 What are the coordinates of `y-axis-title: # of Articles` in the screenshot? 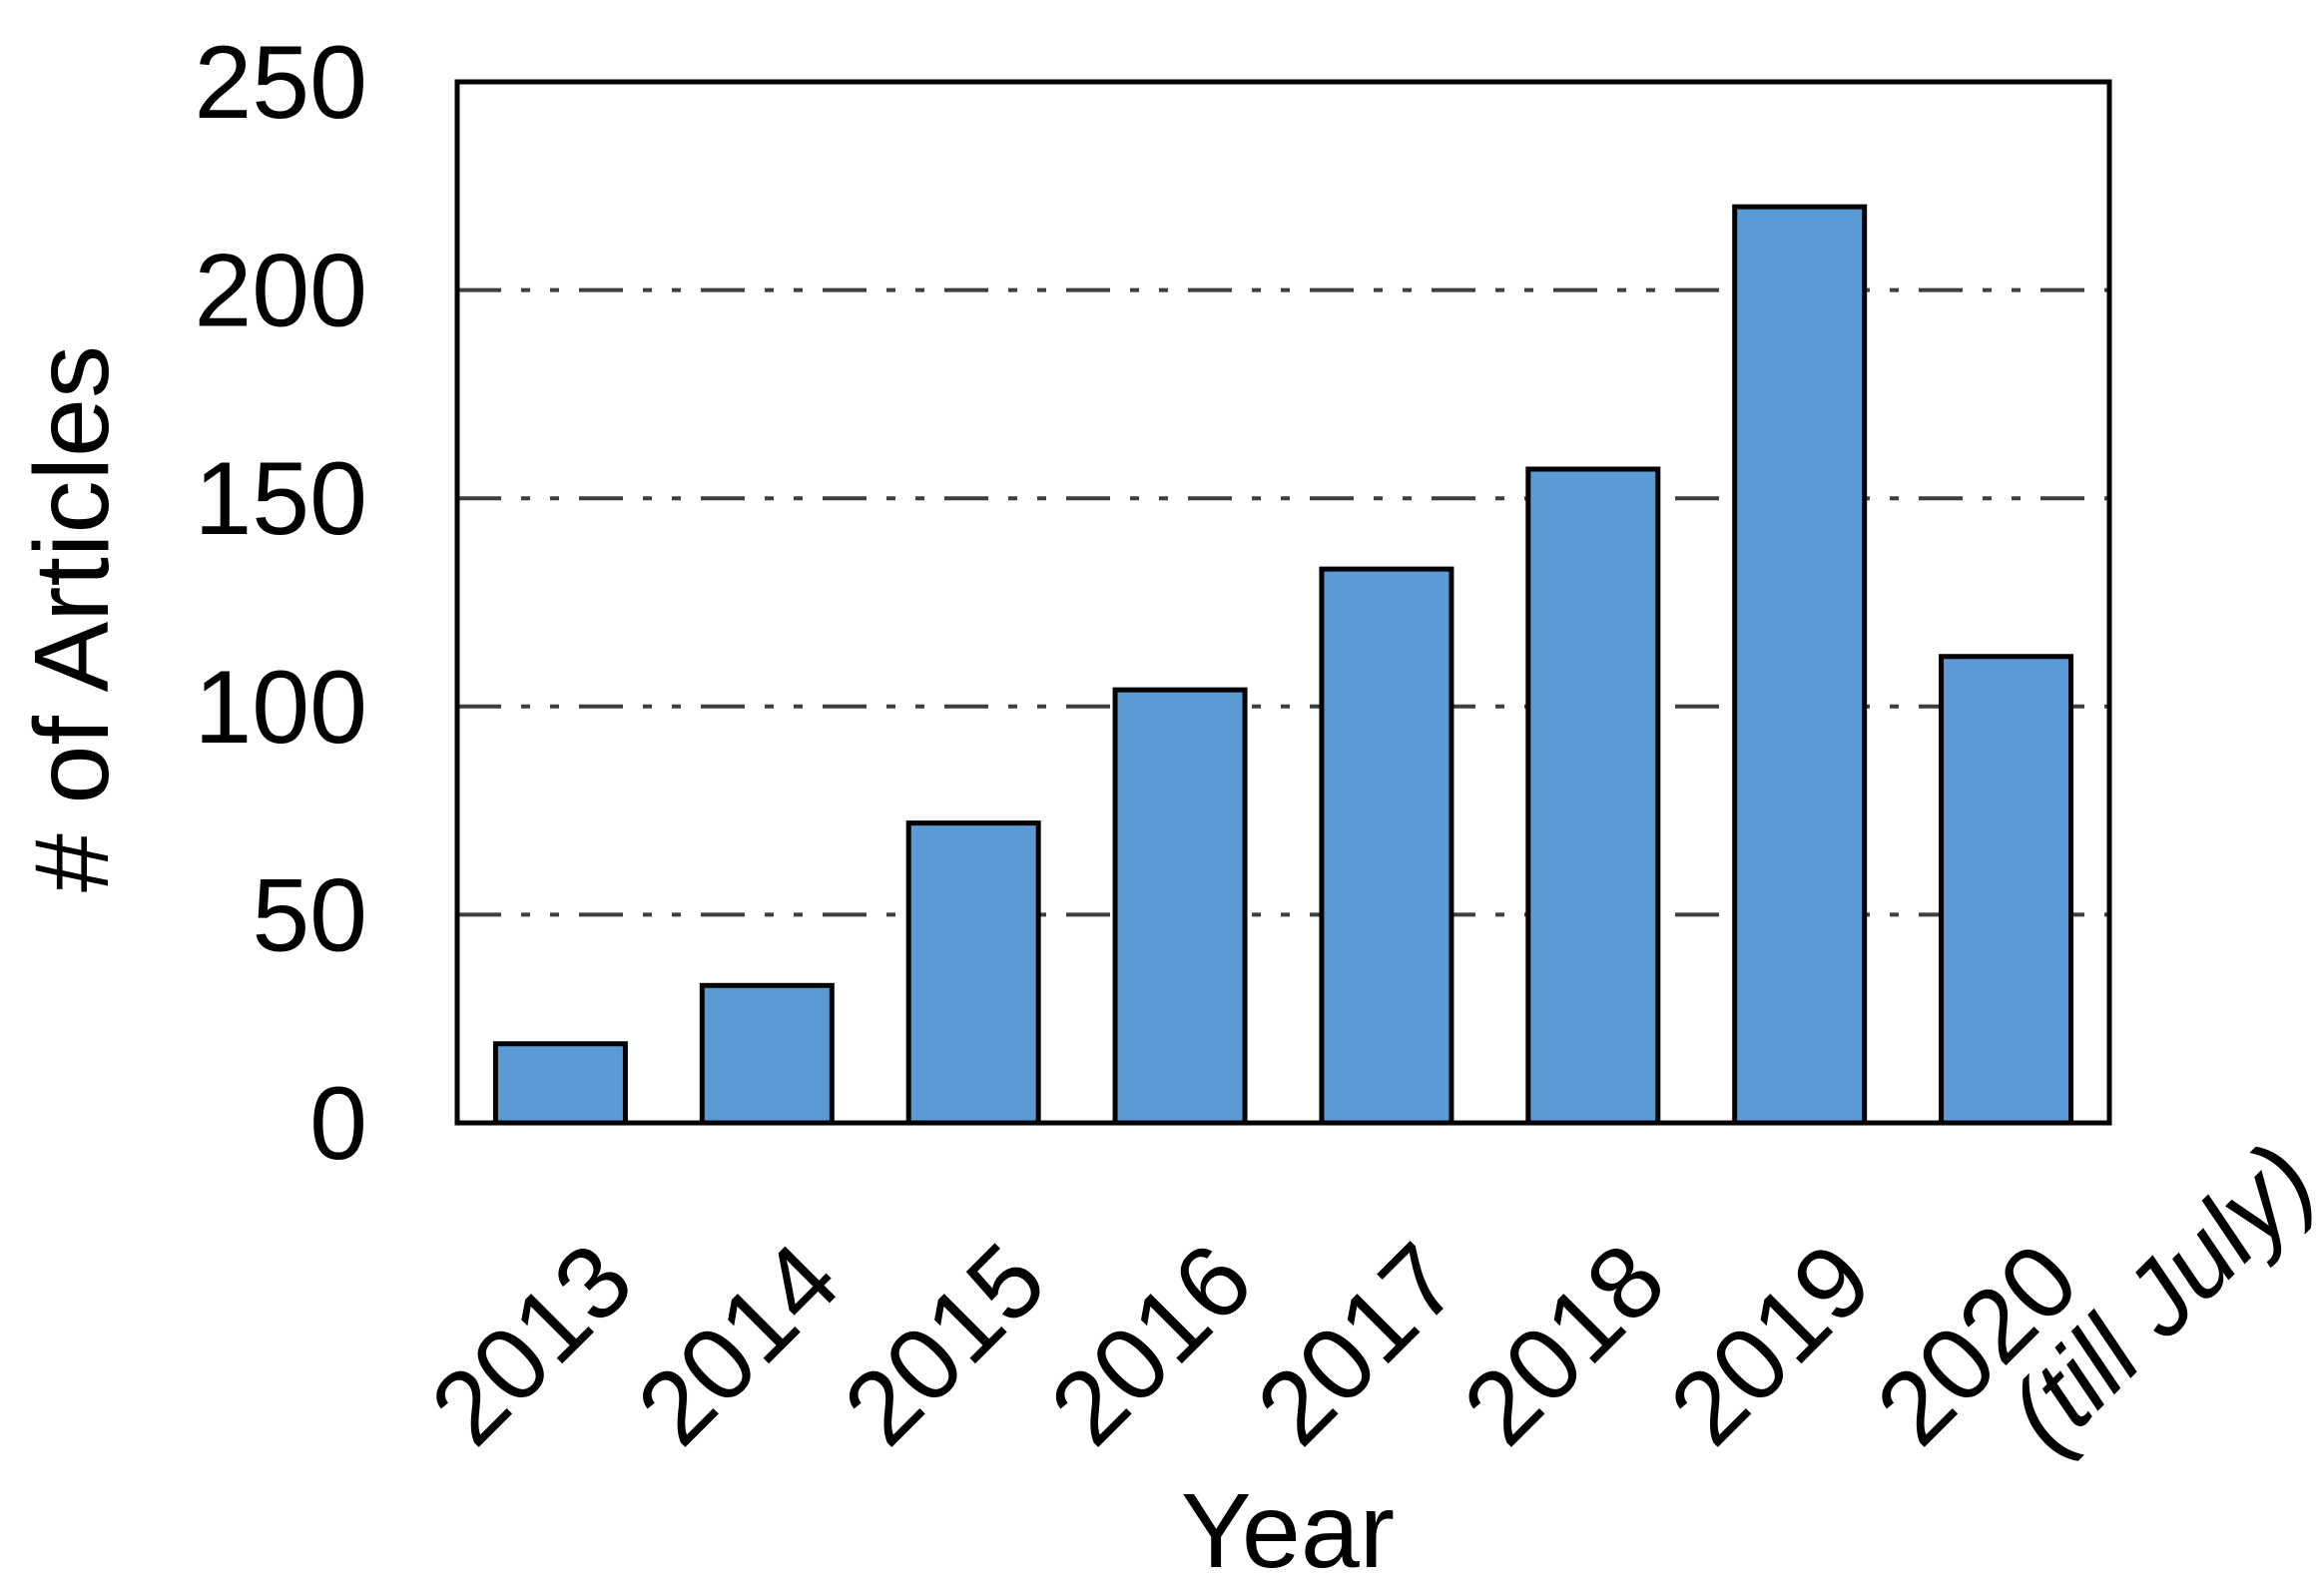 It's located at (72, 618).